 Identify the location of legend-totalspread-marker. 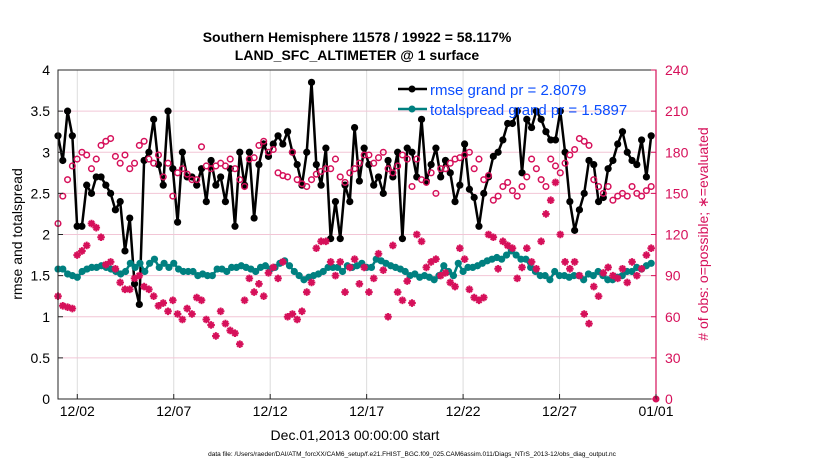
(412, 109).